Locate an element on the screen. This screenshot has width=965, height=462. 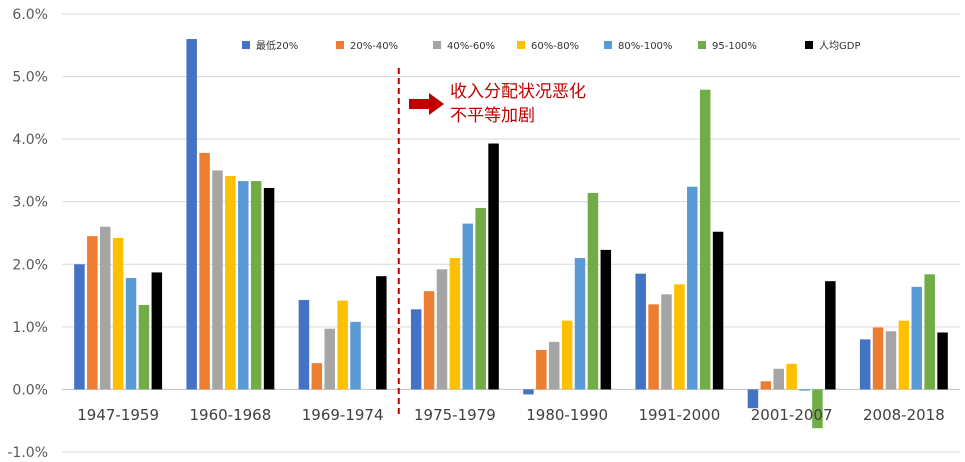
y-tick-label: 4.0% is located at coordinates (30, 140).